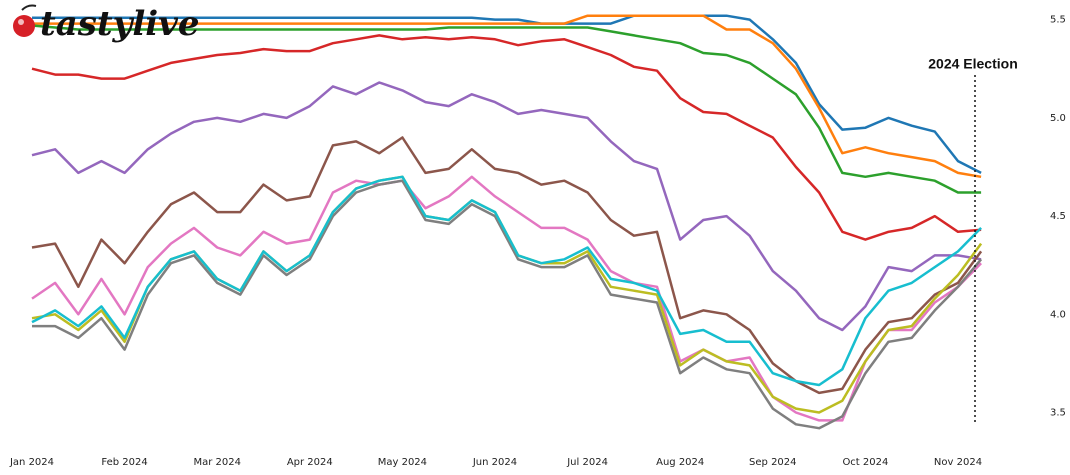 This screenshot has height=475, width=1070. What do you see at coordinates (680, 462) in the screenshot?
I see `x-tick-label: Aug 2024` at bounding box center [680, 462].